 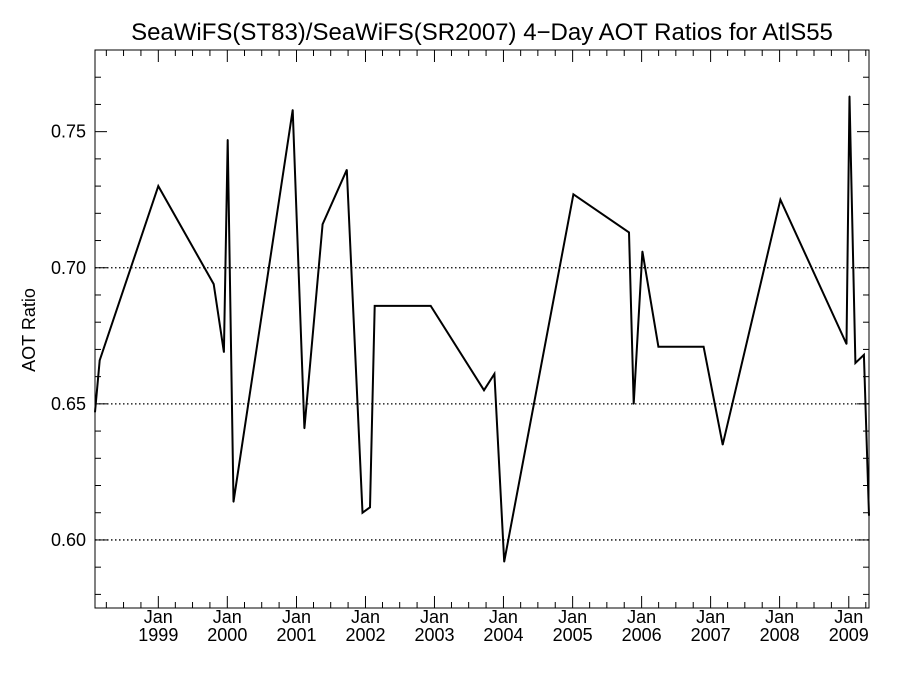 What do you see at coordinates (29, 330) in the screenshot?
I see `y-axis-label: AOT Ratio` at bounding box center [29, 330].